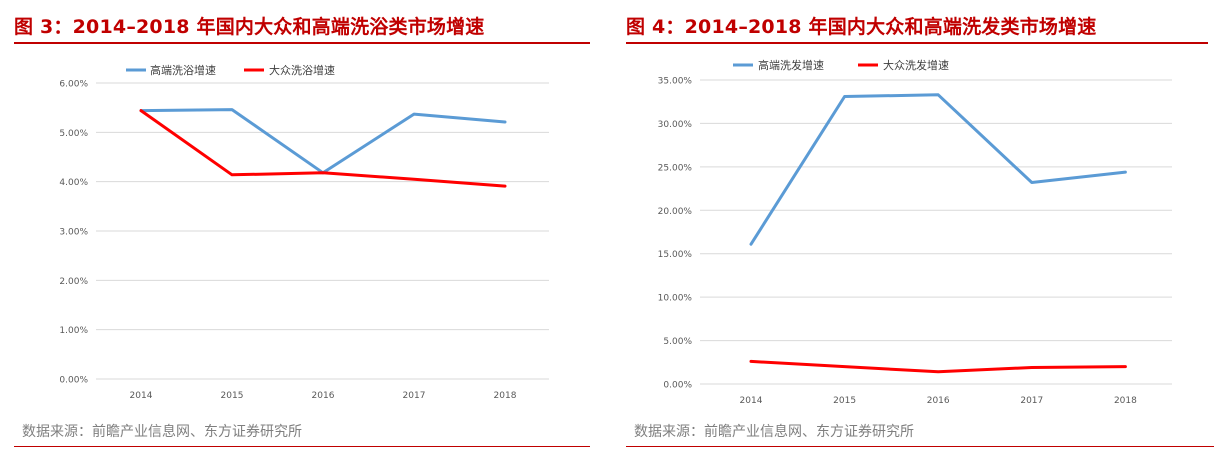 This screenshot has width=1214, height=449. Describe the element at coordinates (73, 282) in the screenshot. I see `y-tick-label: 2.00%` at that location.